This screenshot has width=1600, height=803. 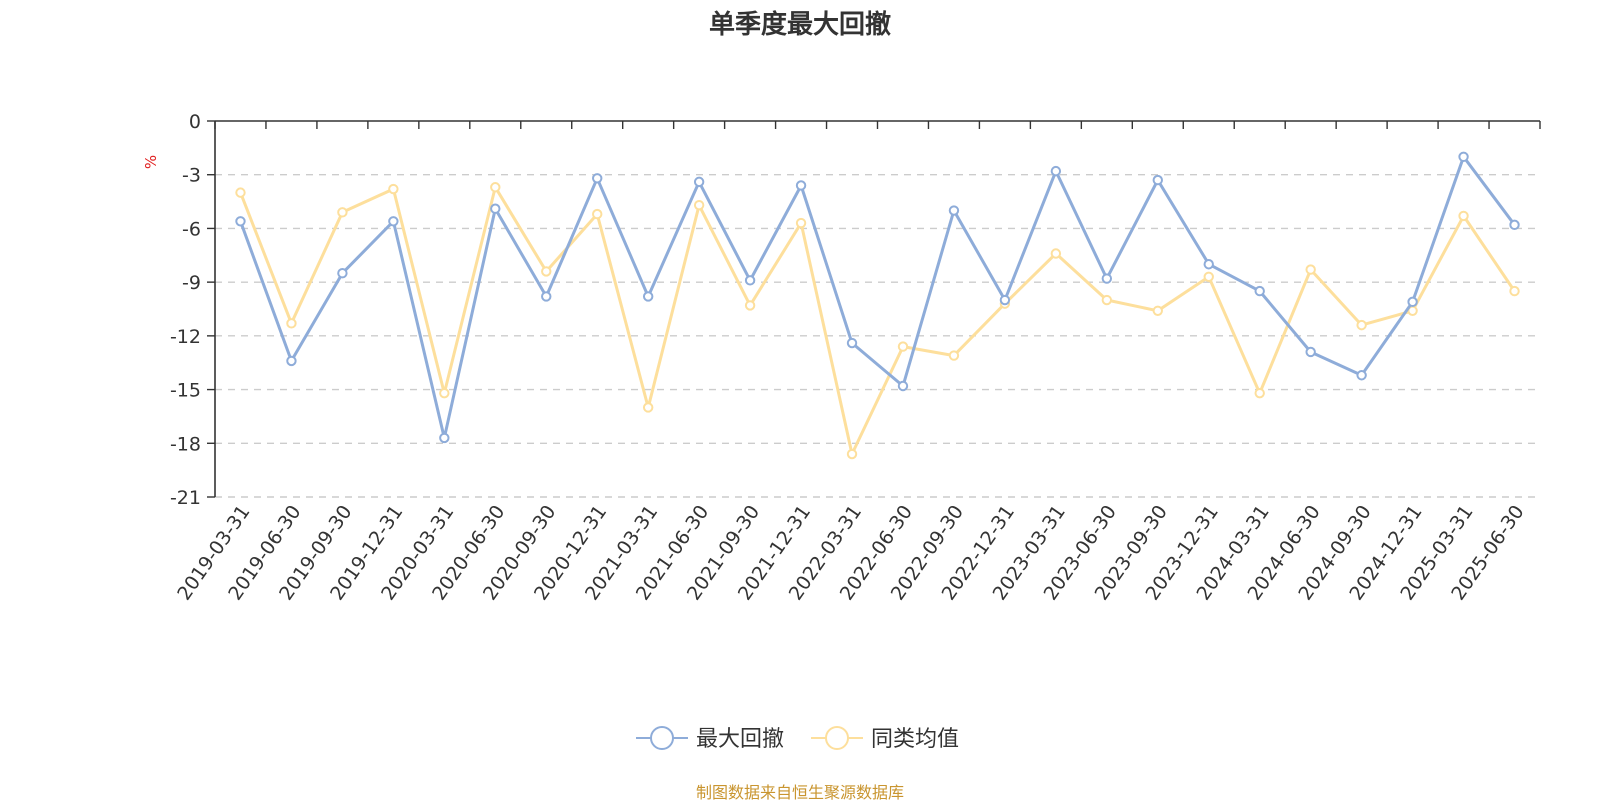 What do you see at coordinates (185, 391) in the screenshot?
I see `y-tick-label: -15` at bounding box center [185, 391].